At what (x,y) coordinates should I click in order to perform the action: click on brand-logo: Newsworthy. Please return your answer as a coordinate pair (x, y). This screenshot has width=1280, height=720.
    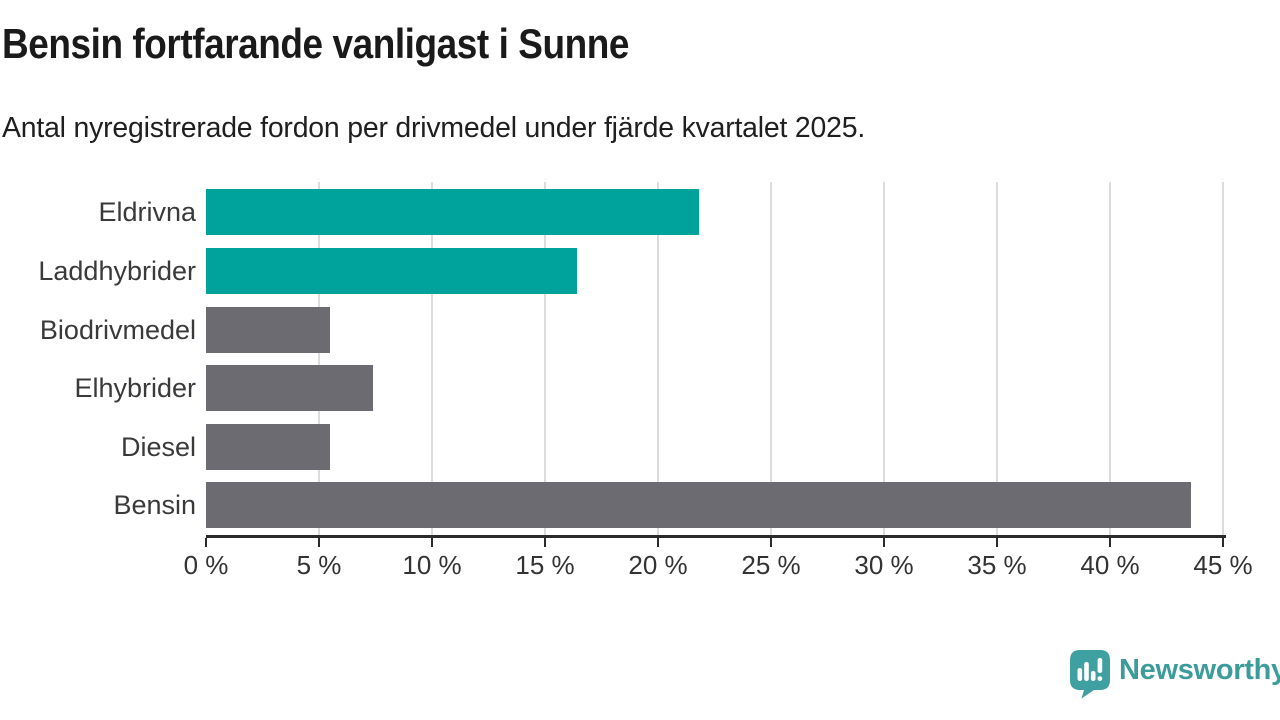
    Looking at the image, I should click on (1175, 674).